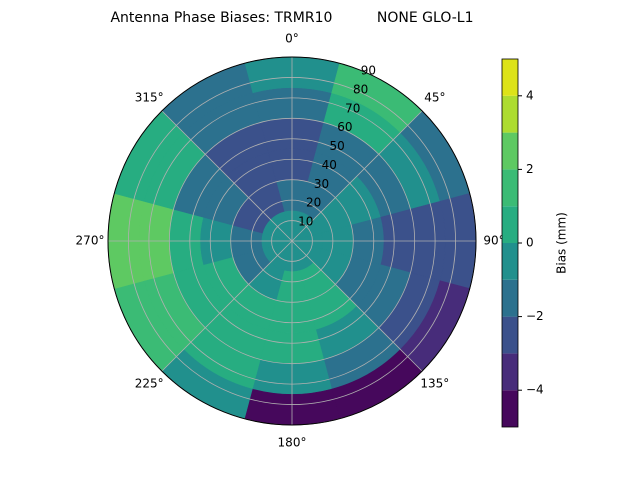 The height and width of the screenshot is (484, 640). What do you see at coordinates (493, 241) in the screenshot?
I see `theta-tick-label: 90°` at bounding box center [493, 241].